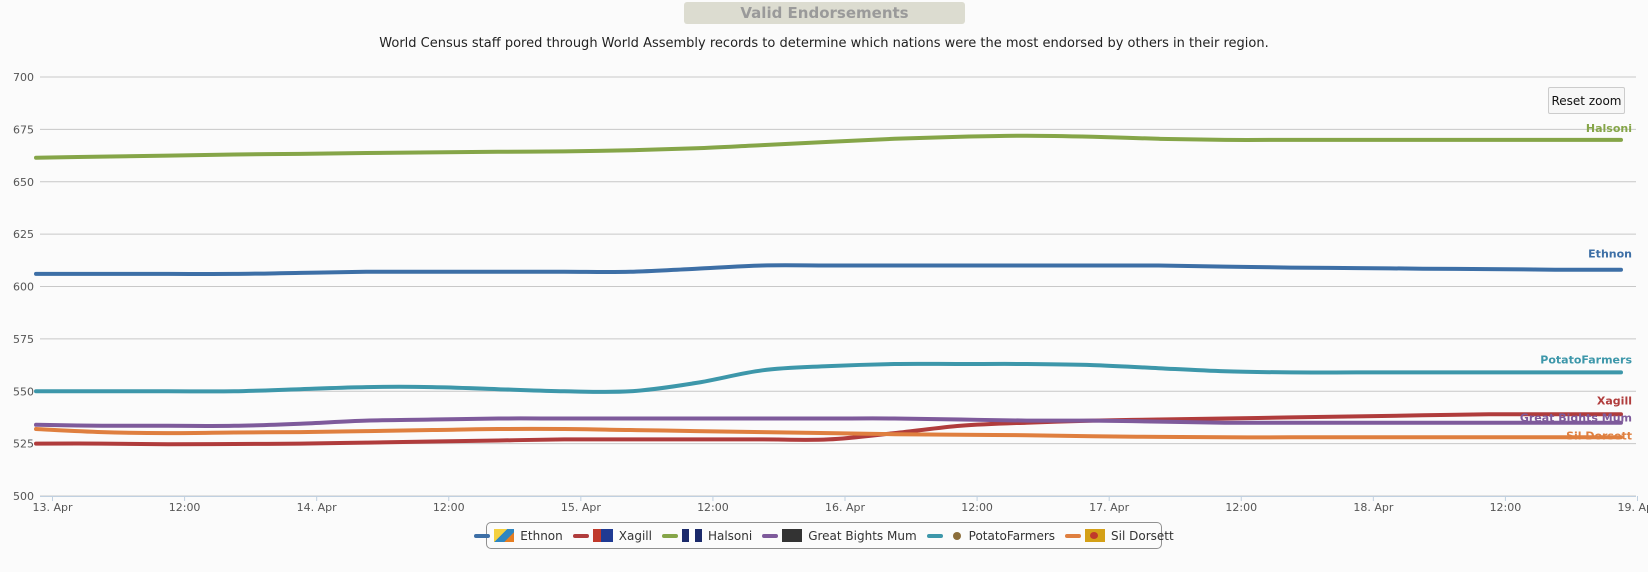  Describe the element at coordinates (317, 507) in the screenshot. I see `x-tick-label: 14. Apr` at that location.